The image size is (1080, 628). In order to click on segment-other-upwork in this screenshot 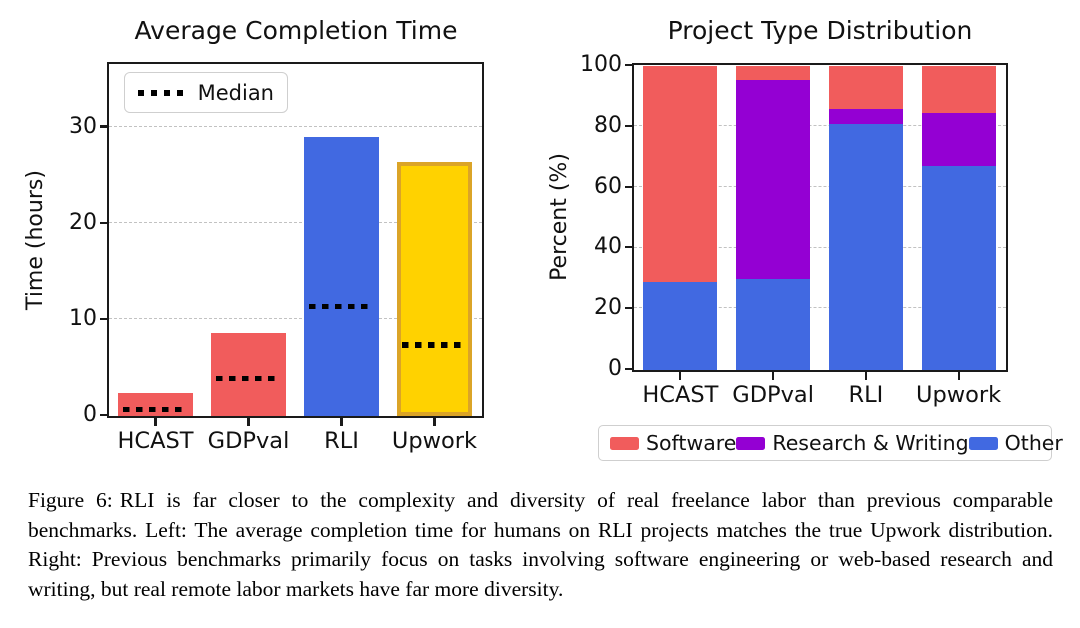, I will do `click(958, 268)`.